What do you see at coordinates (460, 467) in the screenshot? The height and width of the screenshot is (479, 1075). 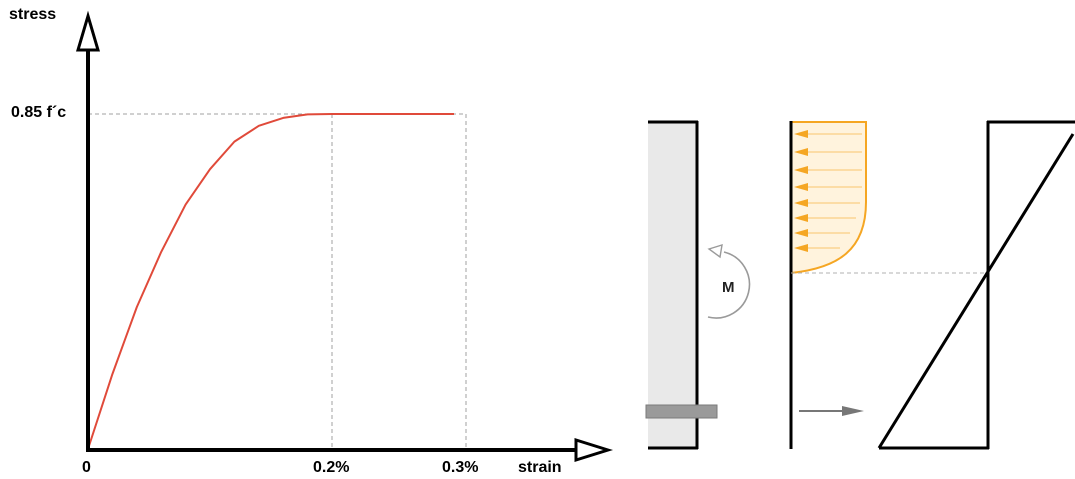 I see `x-tick-label-0.3: 0.3%` at bounding box center [460, 467].